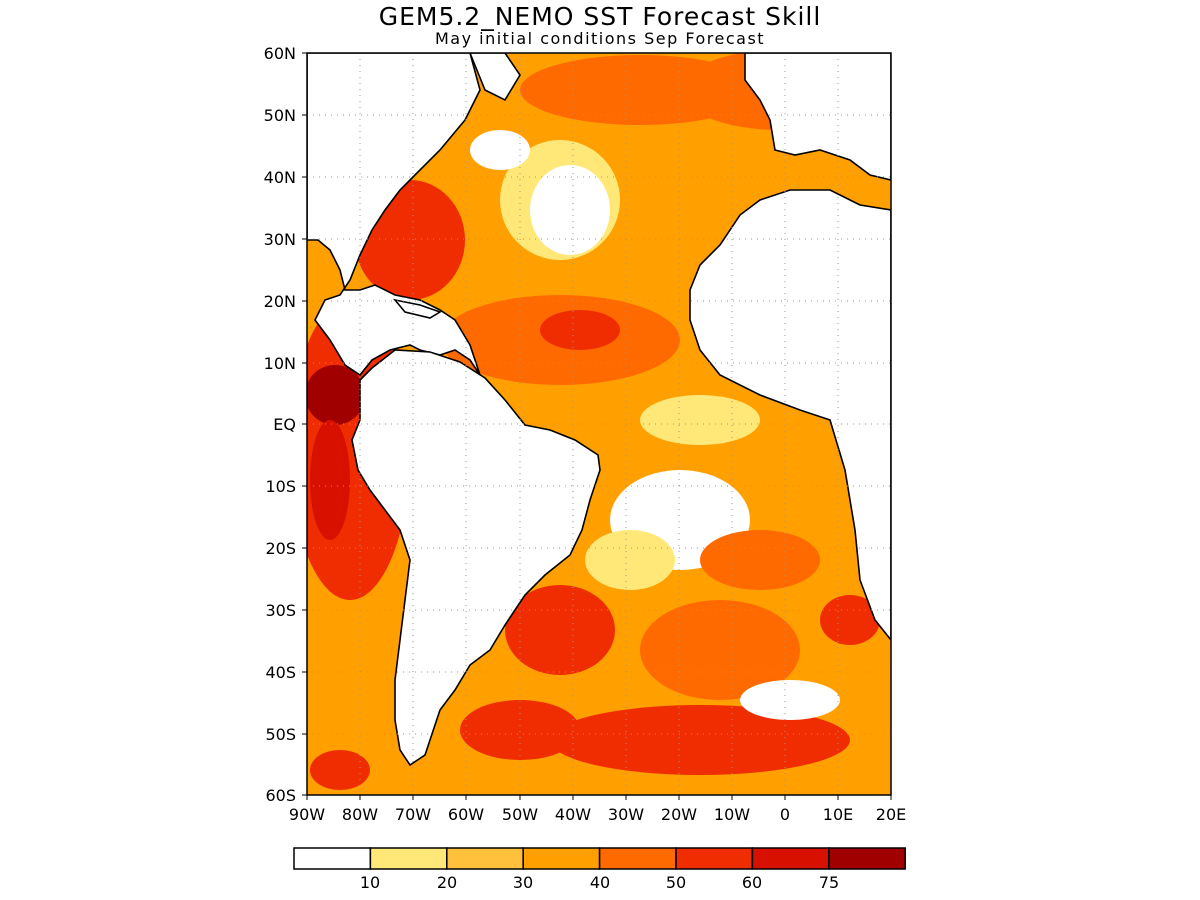 The width and height of the screenshot is (1200, 900). I want to click on colorbar-label-10: 10, so click(370, 882).